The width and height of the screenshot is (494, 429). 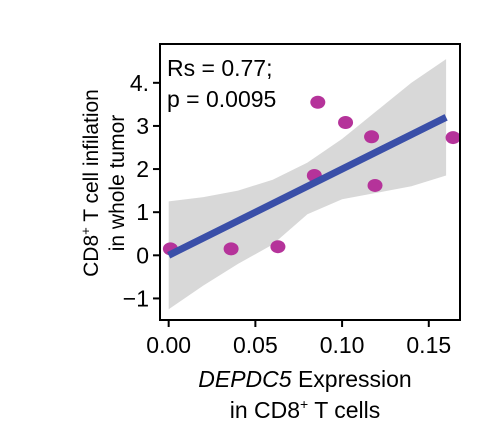 What do you see at coordinates (136, 298) in the screenshot?
I see `y-tick-label: −1` at bounding box center [136, 298].